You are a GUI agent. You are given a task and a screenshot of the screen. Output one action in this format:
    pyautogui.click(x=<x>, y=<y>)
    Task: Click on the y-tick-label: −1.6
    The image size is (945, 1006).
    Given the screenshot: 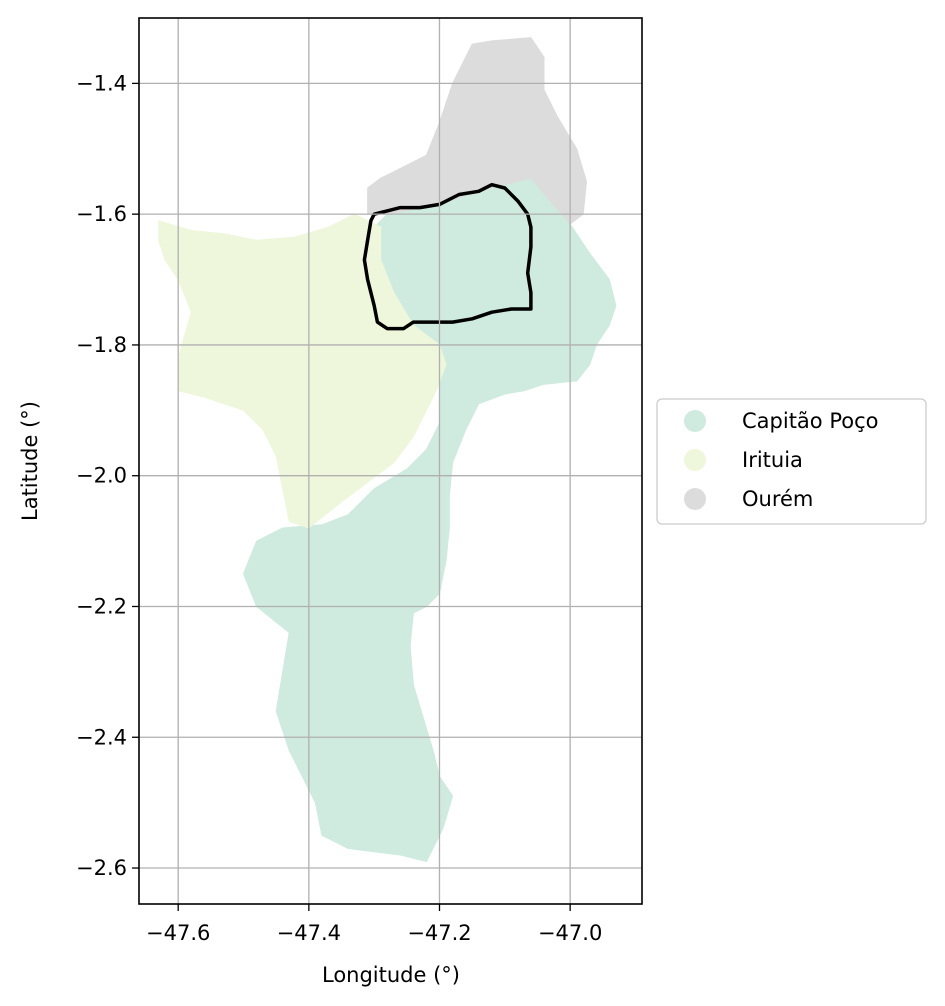 What is the action you would take?
    pyautogui.click(x=101, y=214)
    